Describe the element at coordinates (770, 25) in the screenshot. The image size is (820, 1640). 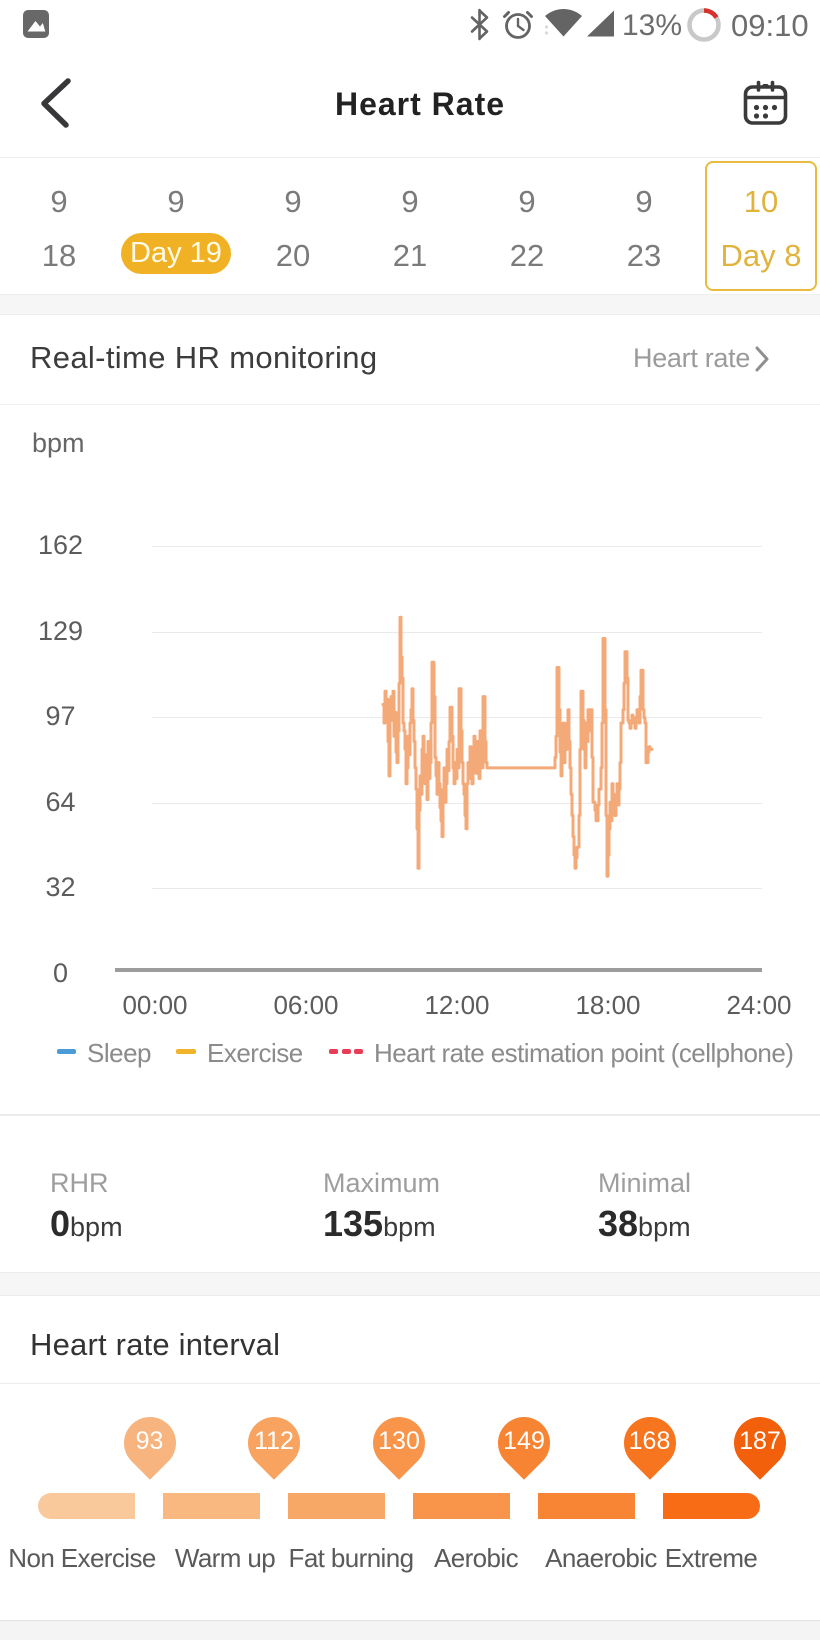
I see `svg-text: 09:10` at that location.